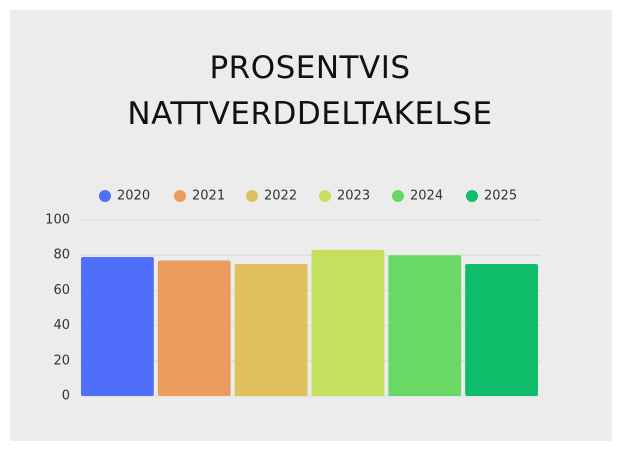  Describe the element at coordinates (310, 91) in the screenshot. I see `chart-title: PROSENTVIS NATTVERDDELTAKELSE` at that location.